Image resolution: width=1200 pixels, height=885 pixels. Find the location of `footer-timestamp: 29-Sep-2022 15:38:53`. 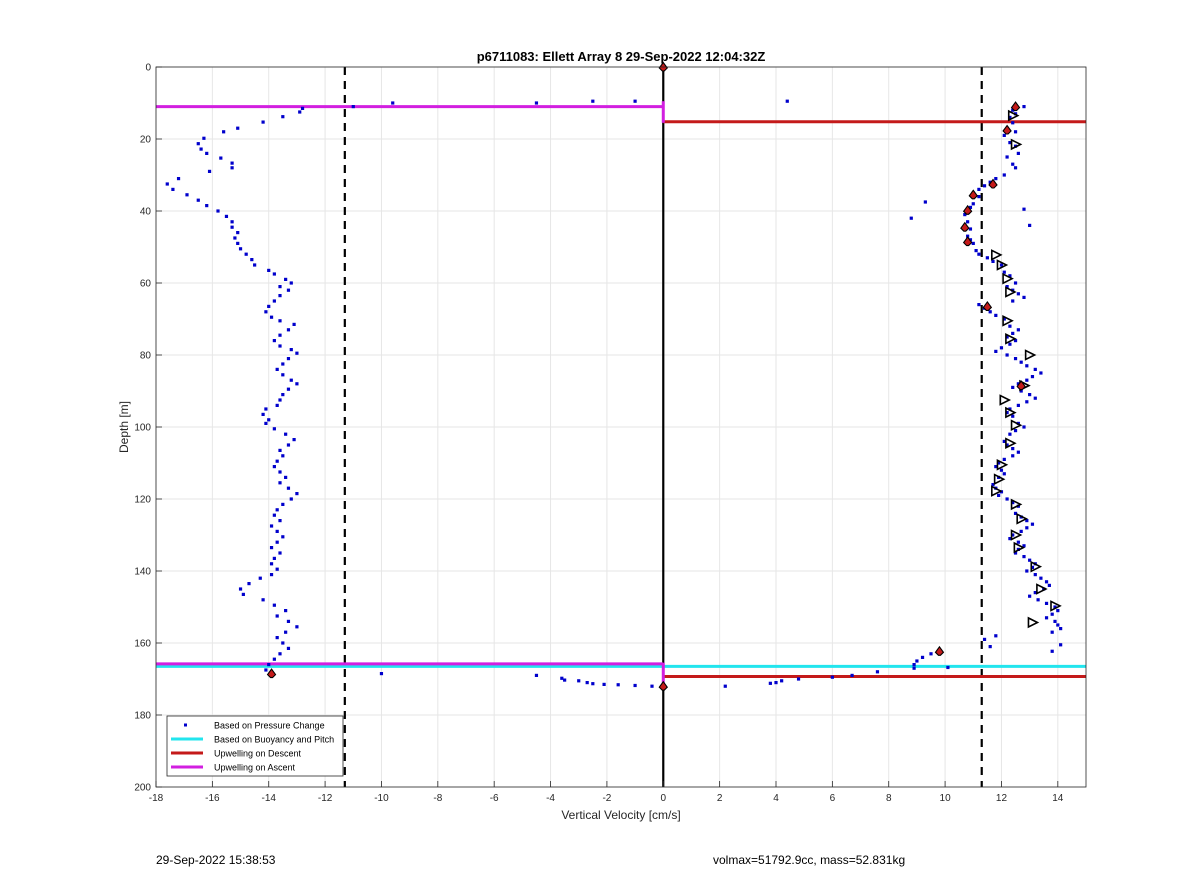

footer-timestamp: 29-Sep-2022 15:38:53 is located at coordinates (216, 860).